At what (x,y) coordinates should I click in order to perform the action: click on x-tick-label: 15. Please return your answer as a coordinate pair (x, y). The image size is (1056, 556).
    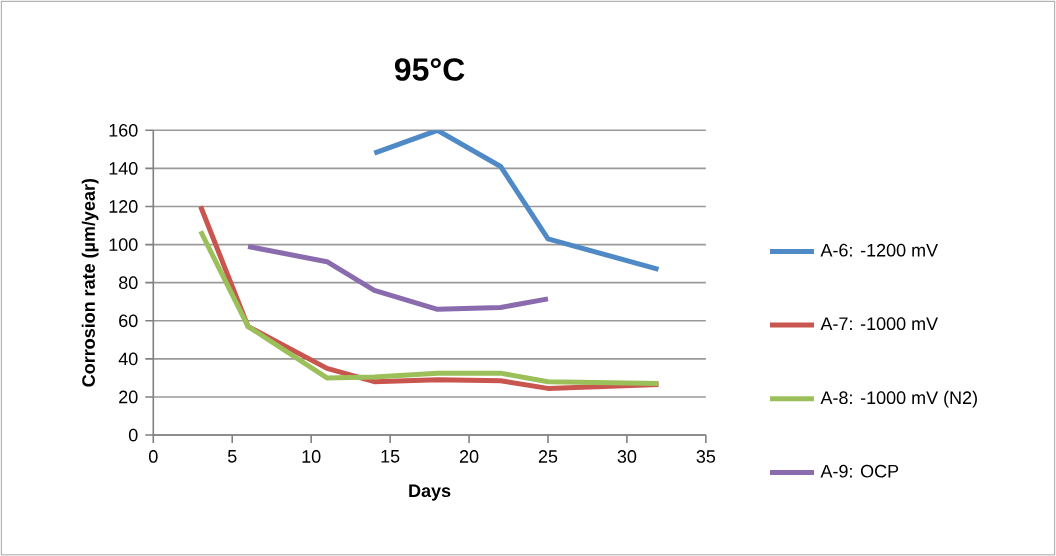
    Looking at the image, I should click on (390, 456).